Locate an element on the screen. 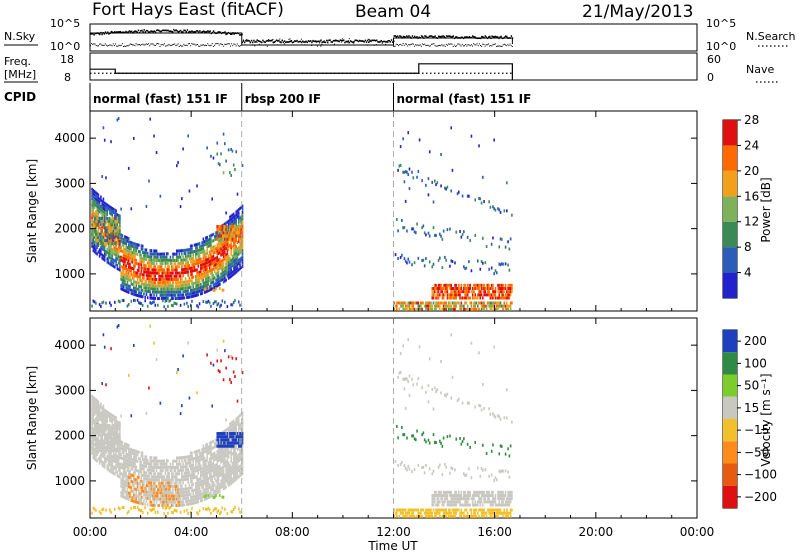  colorbar-tick-label: 4 is located at coordinates (748, 273).